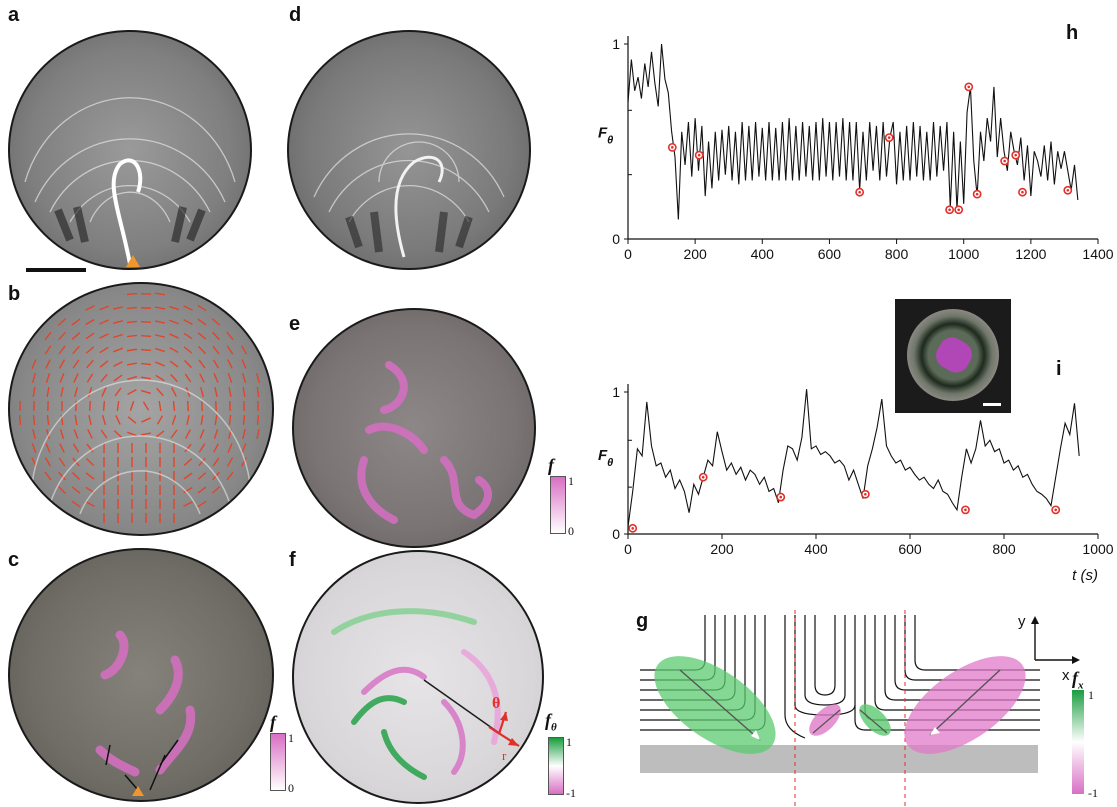  What do you see at coordinates (409, 150) in the screenshot?
I see `microscopy-disk-d` at bounding box center [409, 150].